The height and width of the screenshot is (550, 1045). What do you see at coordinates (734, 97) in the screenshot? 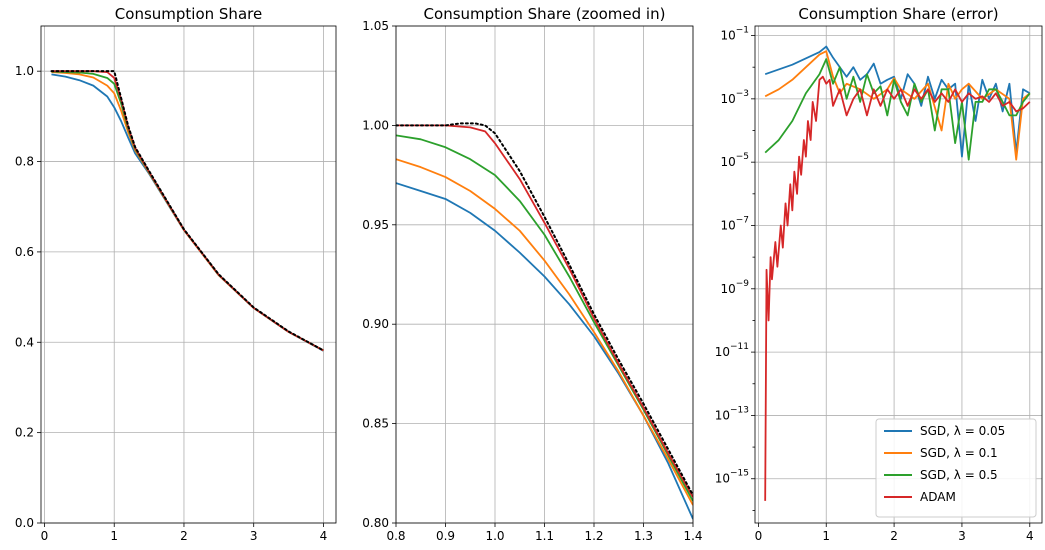
I see `y-tick-label: 10⁻³` at bounding box center [734, 97].